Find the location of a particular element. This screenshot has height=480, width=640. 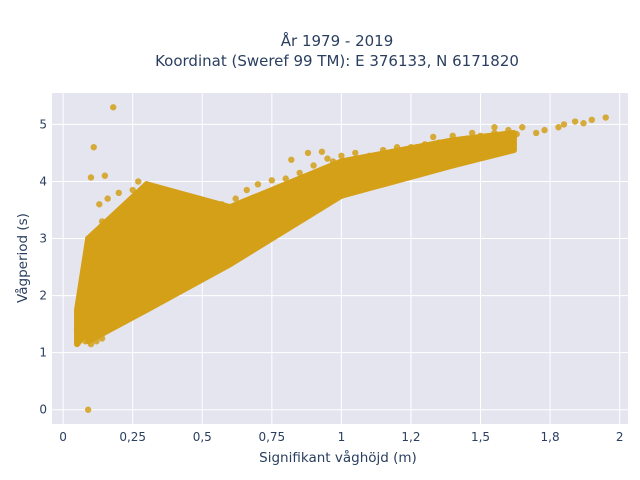

x-tick-label: 1,8 is located at coordinates (550, 437).